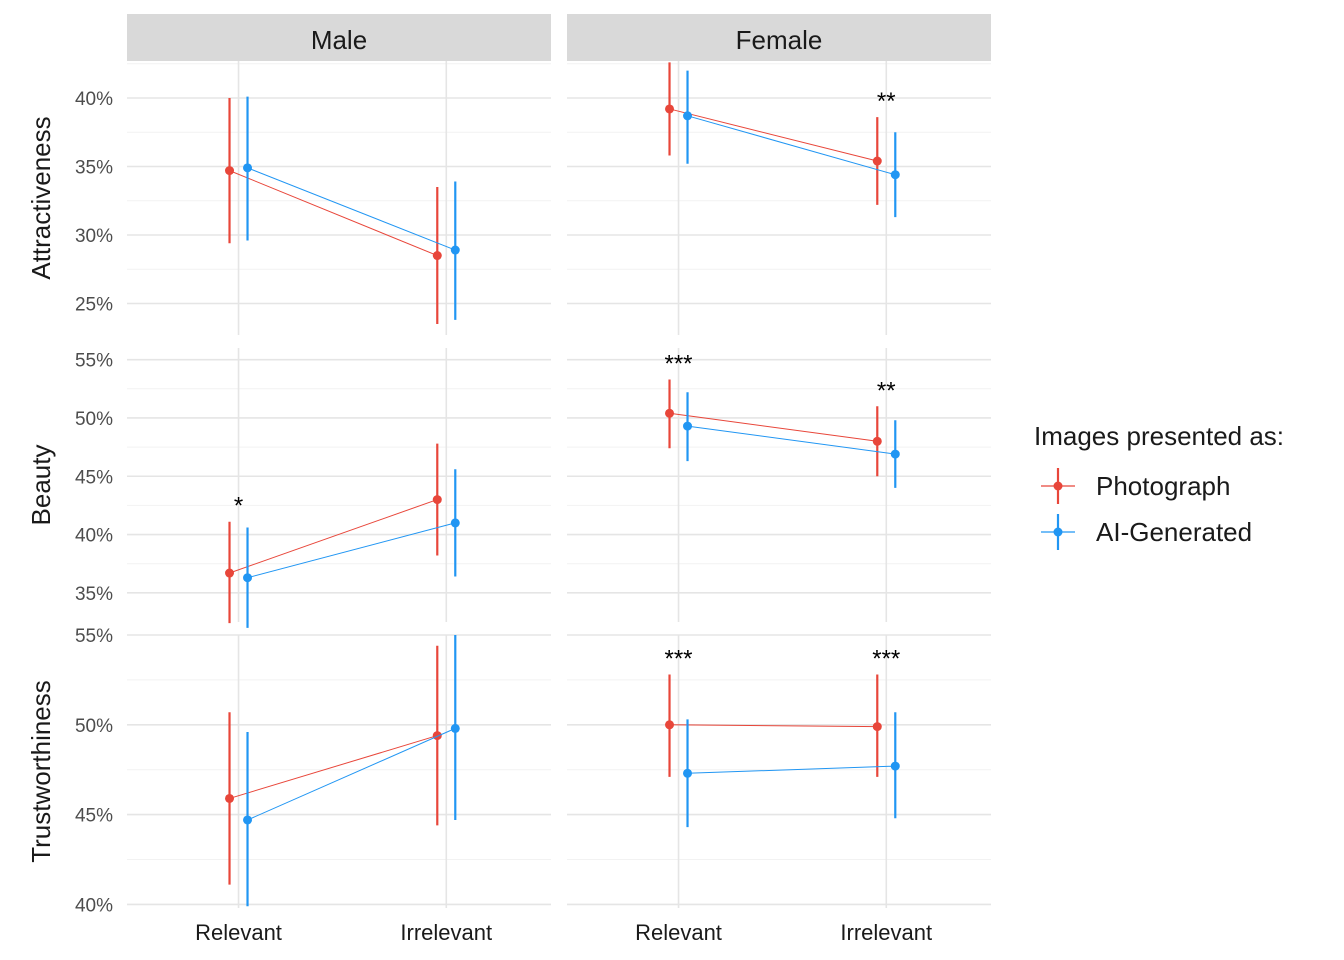 This screenshot has height=960, width=1344. I want to click on y-axis-label-trustworthiness: Trustworthiness, so click(41, 771).